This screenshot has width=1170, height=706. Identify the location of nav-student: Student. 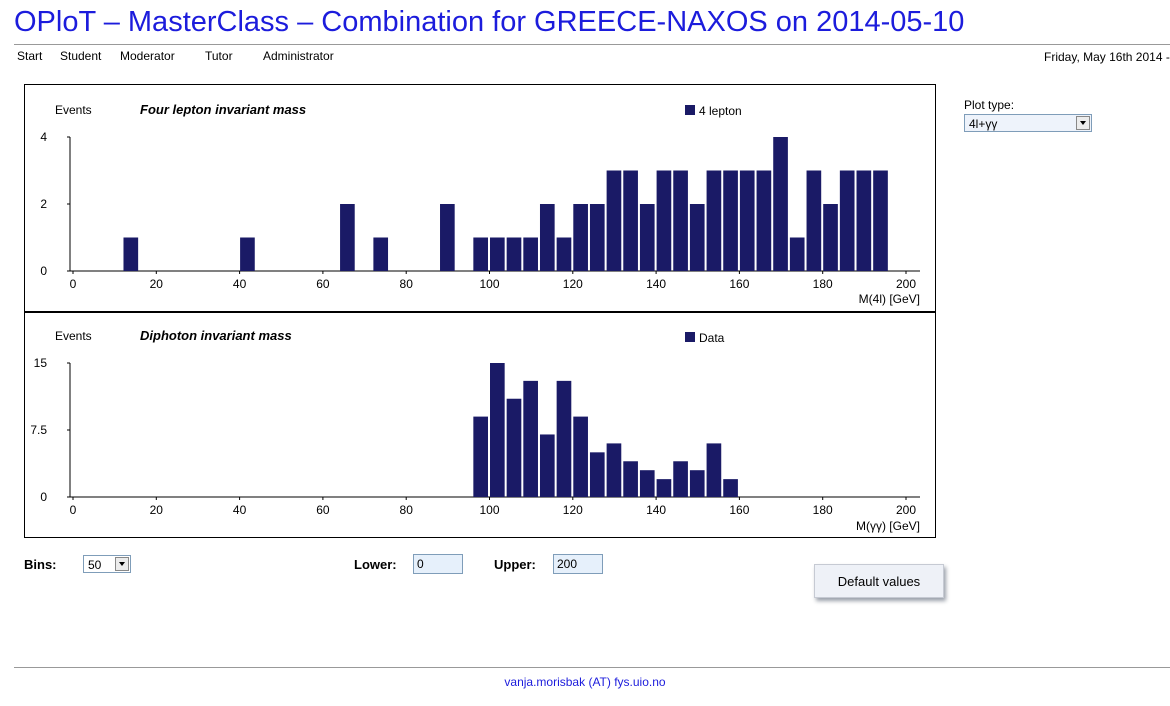
(81, 56).